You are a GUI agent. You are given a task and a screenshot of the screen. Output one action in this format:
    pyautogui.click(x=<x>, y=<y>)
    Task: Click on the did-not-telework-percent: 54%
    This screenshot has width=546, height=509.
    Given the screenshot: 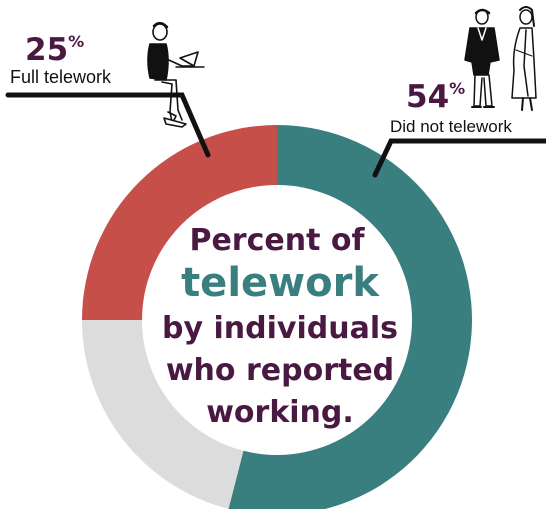 What is the action you would take?
    pyautogui.click(x=435, y=97)
    